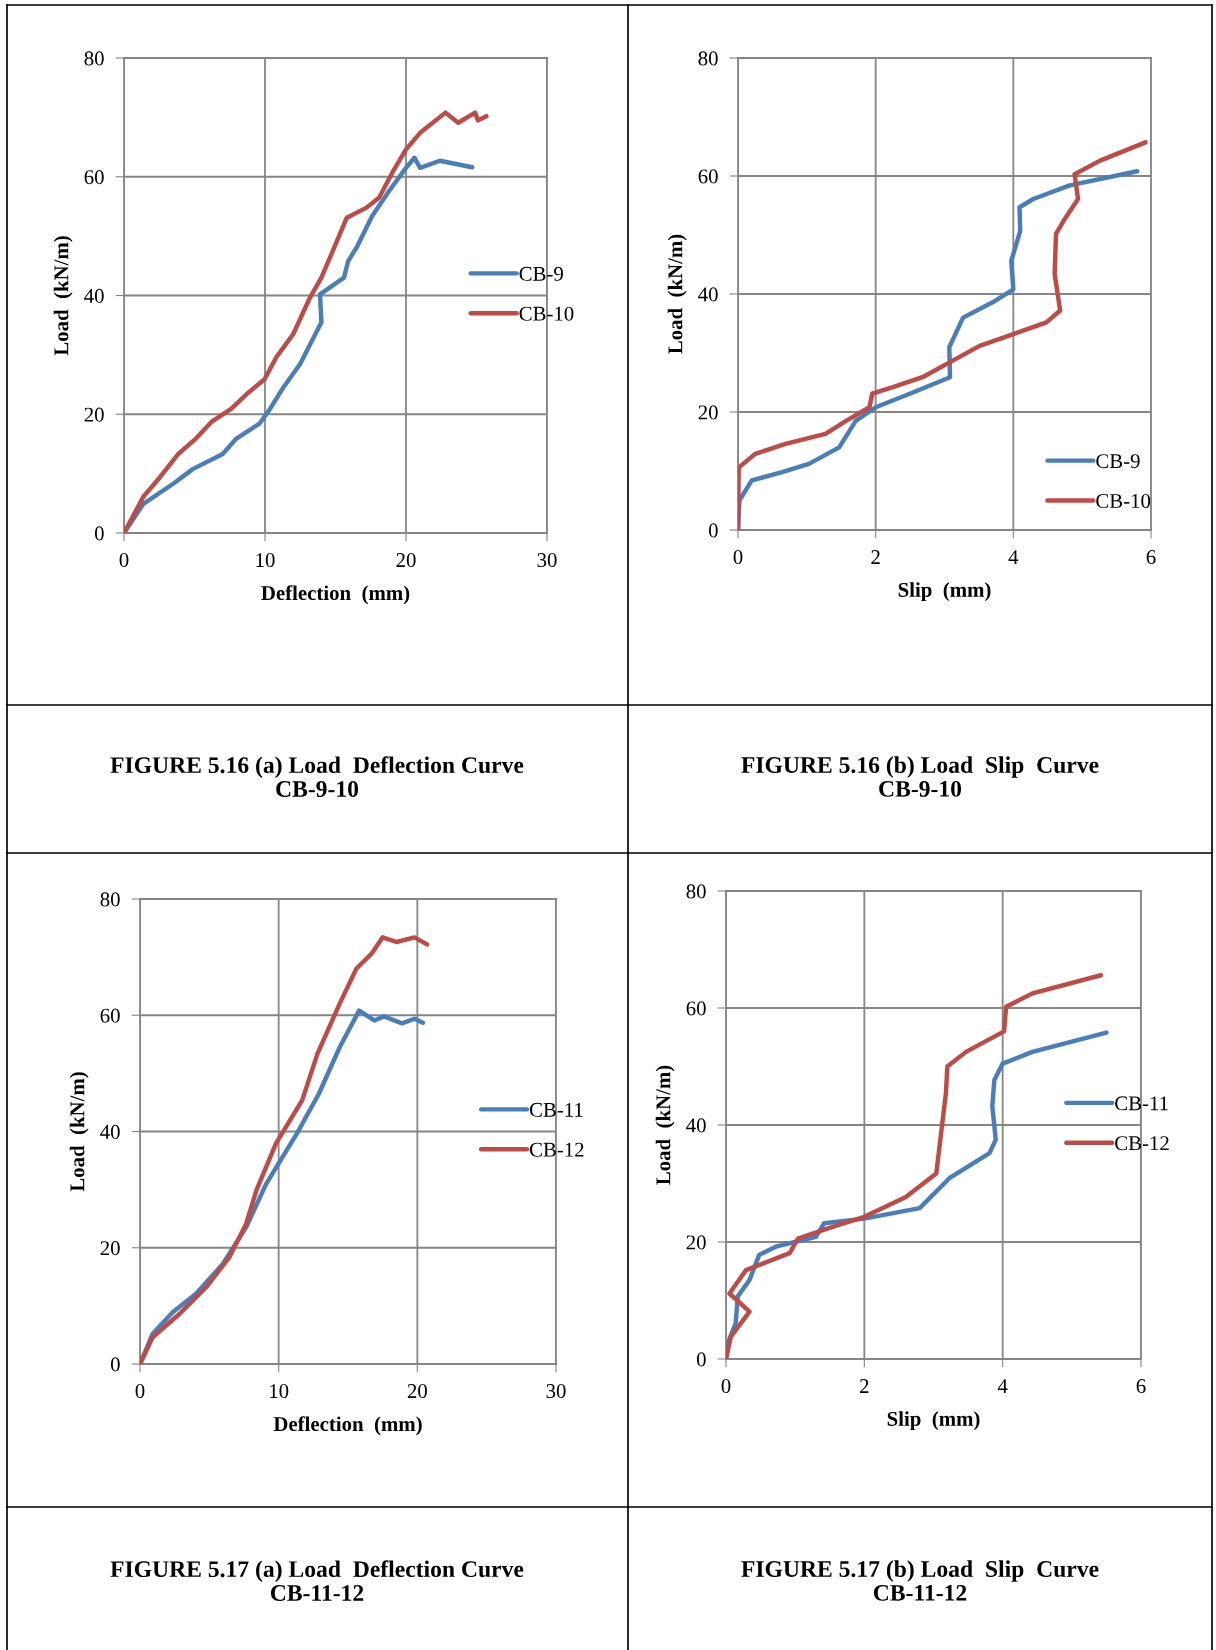 Image resolution: width=1216 pixels, height=1650 pixels. What do you see at coordinates (920, 1580) in the screenshot?
I see `text: FIGURE 5.17 (b) Load Slip Curve CB-11-12` at bounding box center [920, 1580].